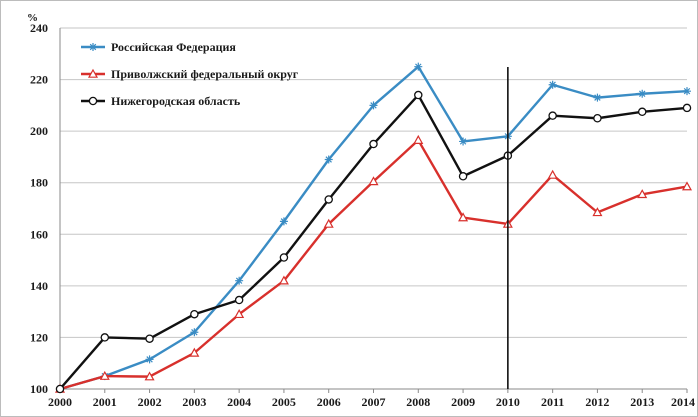  Describe the element at coordinates (239, 402) in the screenshot. I see `x-tick-label: 2004` at that location.